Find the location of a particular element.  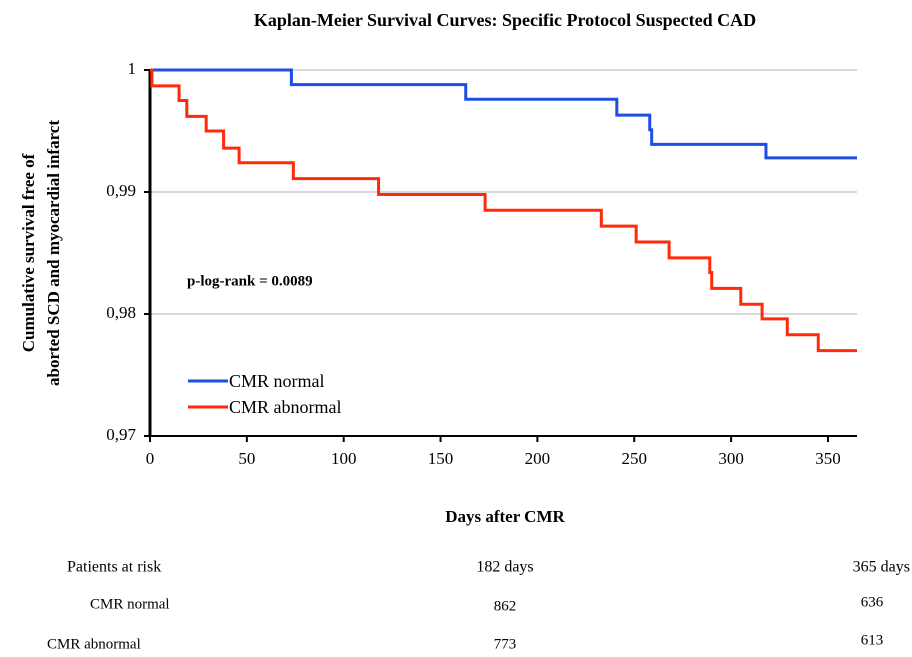

x-tick-label: 300 is located at coordinates (731, 458).